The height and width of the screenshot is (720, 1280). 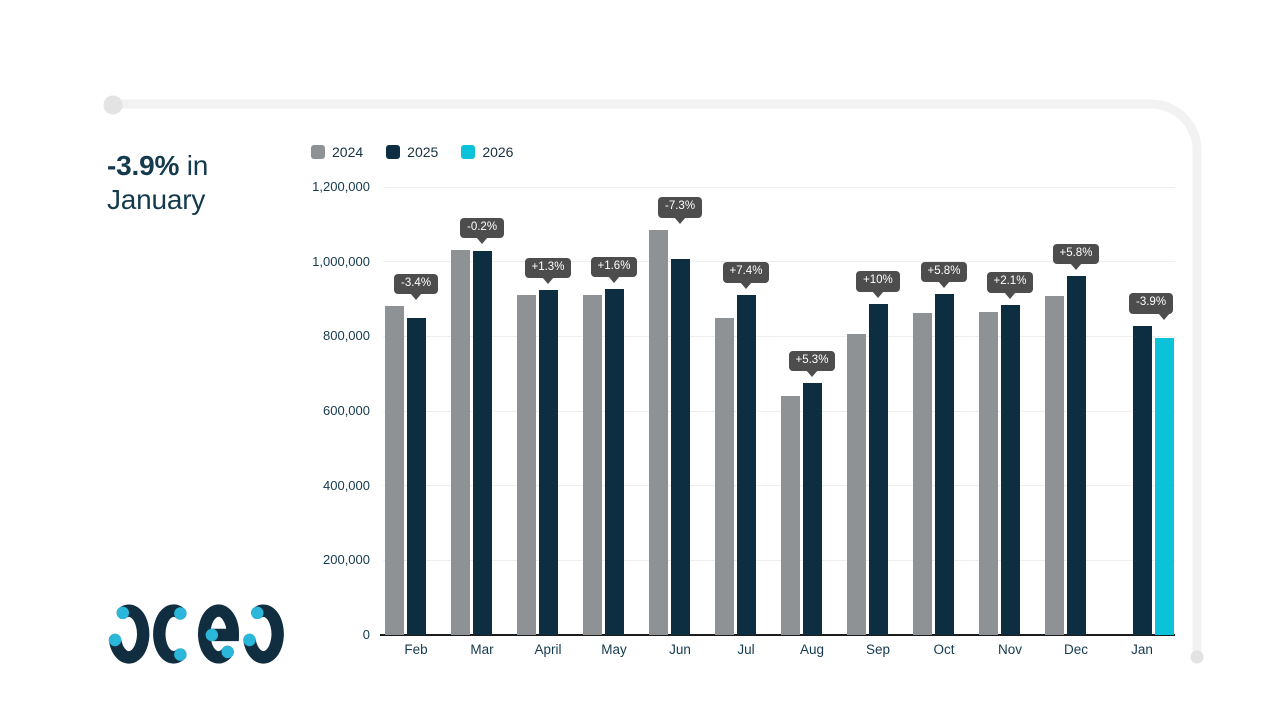 I want to click on legend-item-2026: 2026, so click(x=487, y=152).